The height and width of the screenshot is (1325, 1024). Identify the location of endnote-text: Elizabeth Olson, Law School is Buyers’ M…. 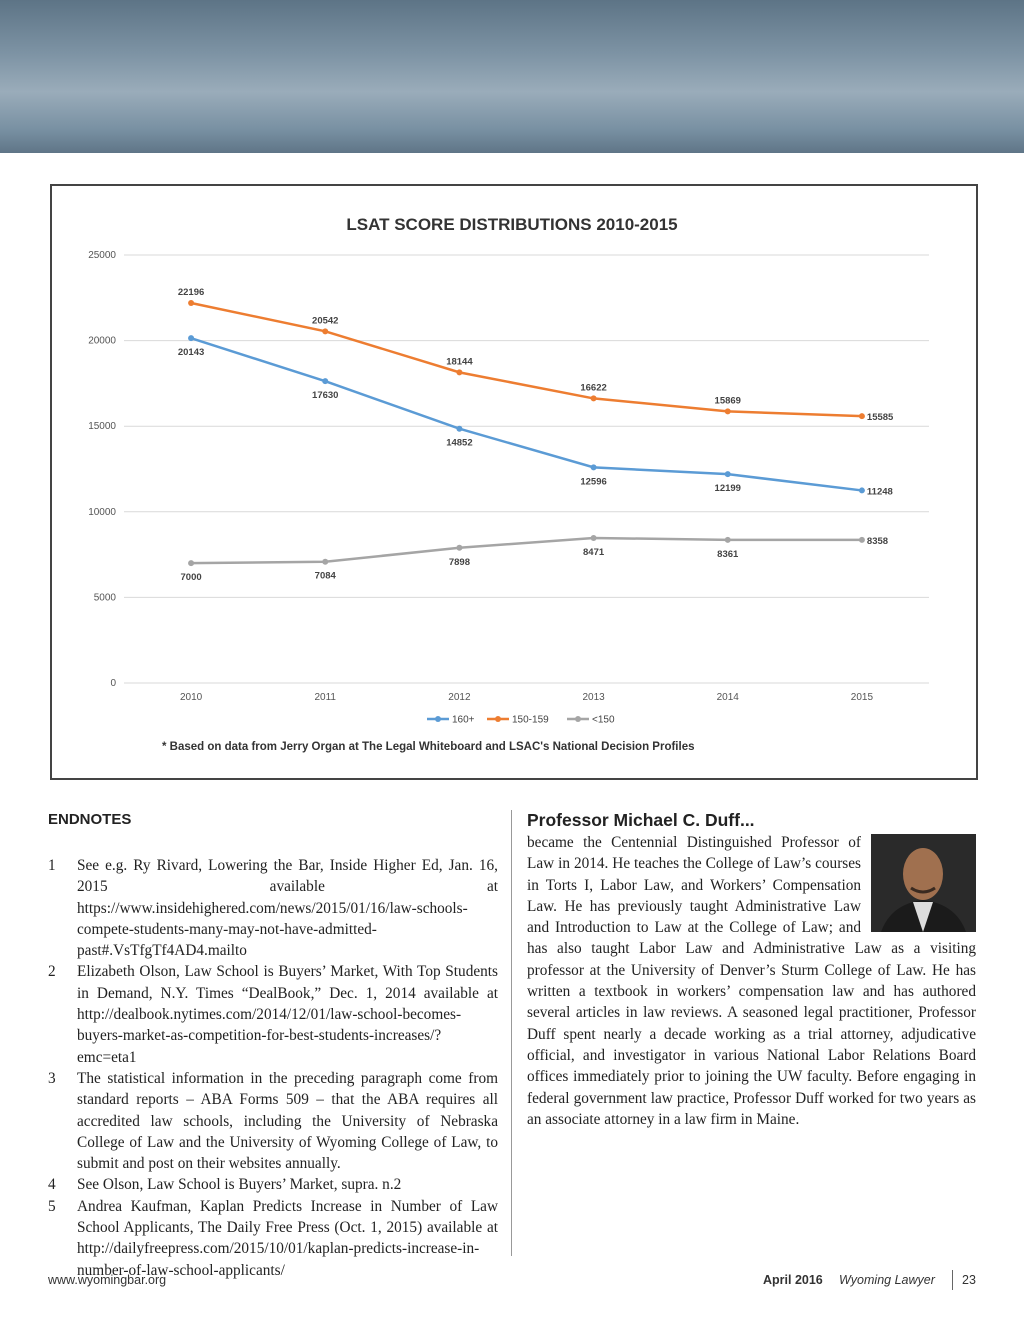
(287, 1014).